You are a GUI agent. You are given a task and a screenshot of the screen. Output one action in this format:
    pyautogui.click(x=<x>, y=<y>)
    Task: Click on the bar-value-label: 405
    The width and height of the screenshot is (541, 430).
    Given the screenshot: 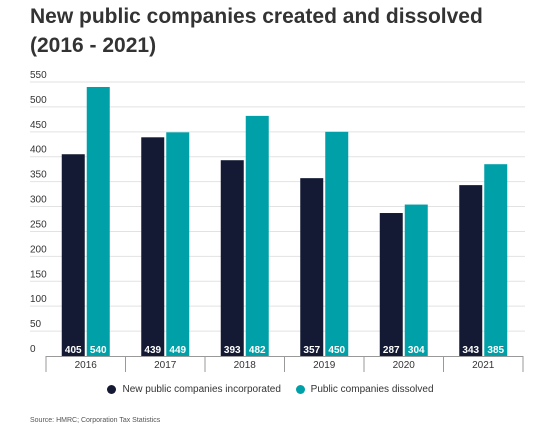 What is the action you would take?
    pyautogui.click(x=73, y=350)
    